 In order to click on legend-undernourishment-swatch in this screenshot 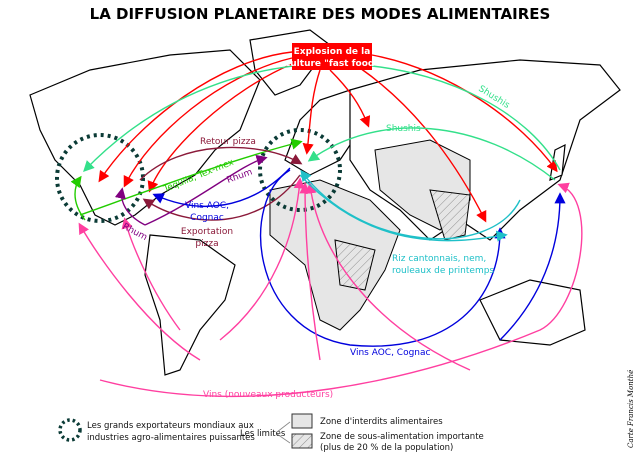, I will do `click(302, 441)`.